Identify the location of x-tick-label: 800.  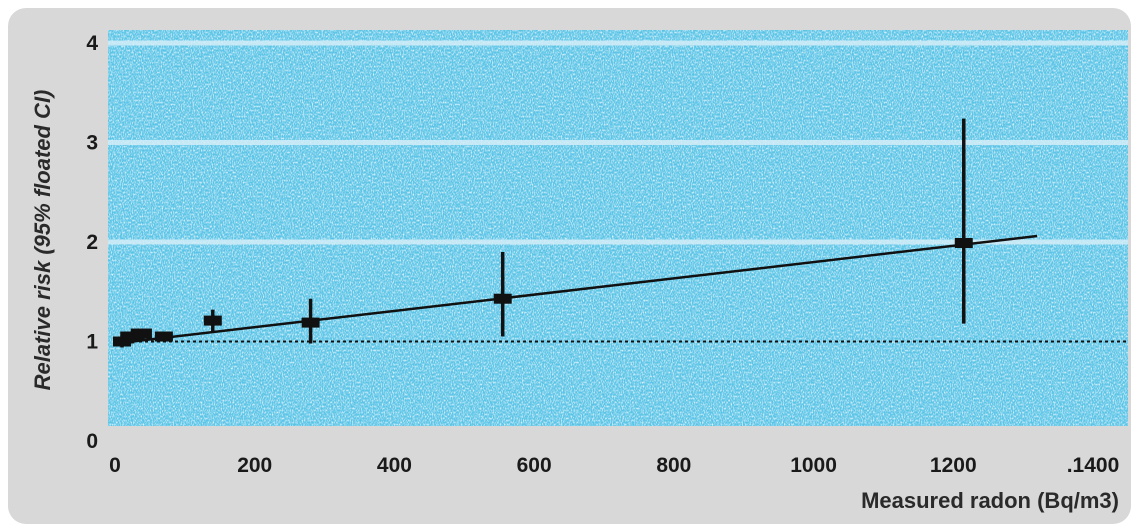
(673, 465).